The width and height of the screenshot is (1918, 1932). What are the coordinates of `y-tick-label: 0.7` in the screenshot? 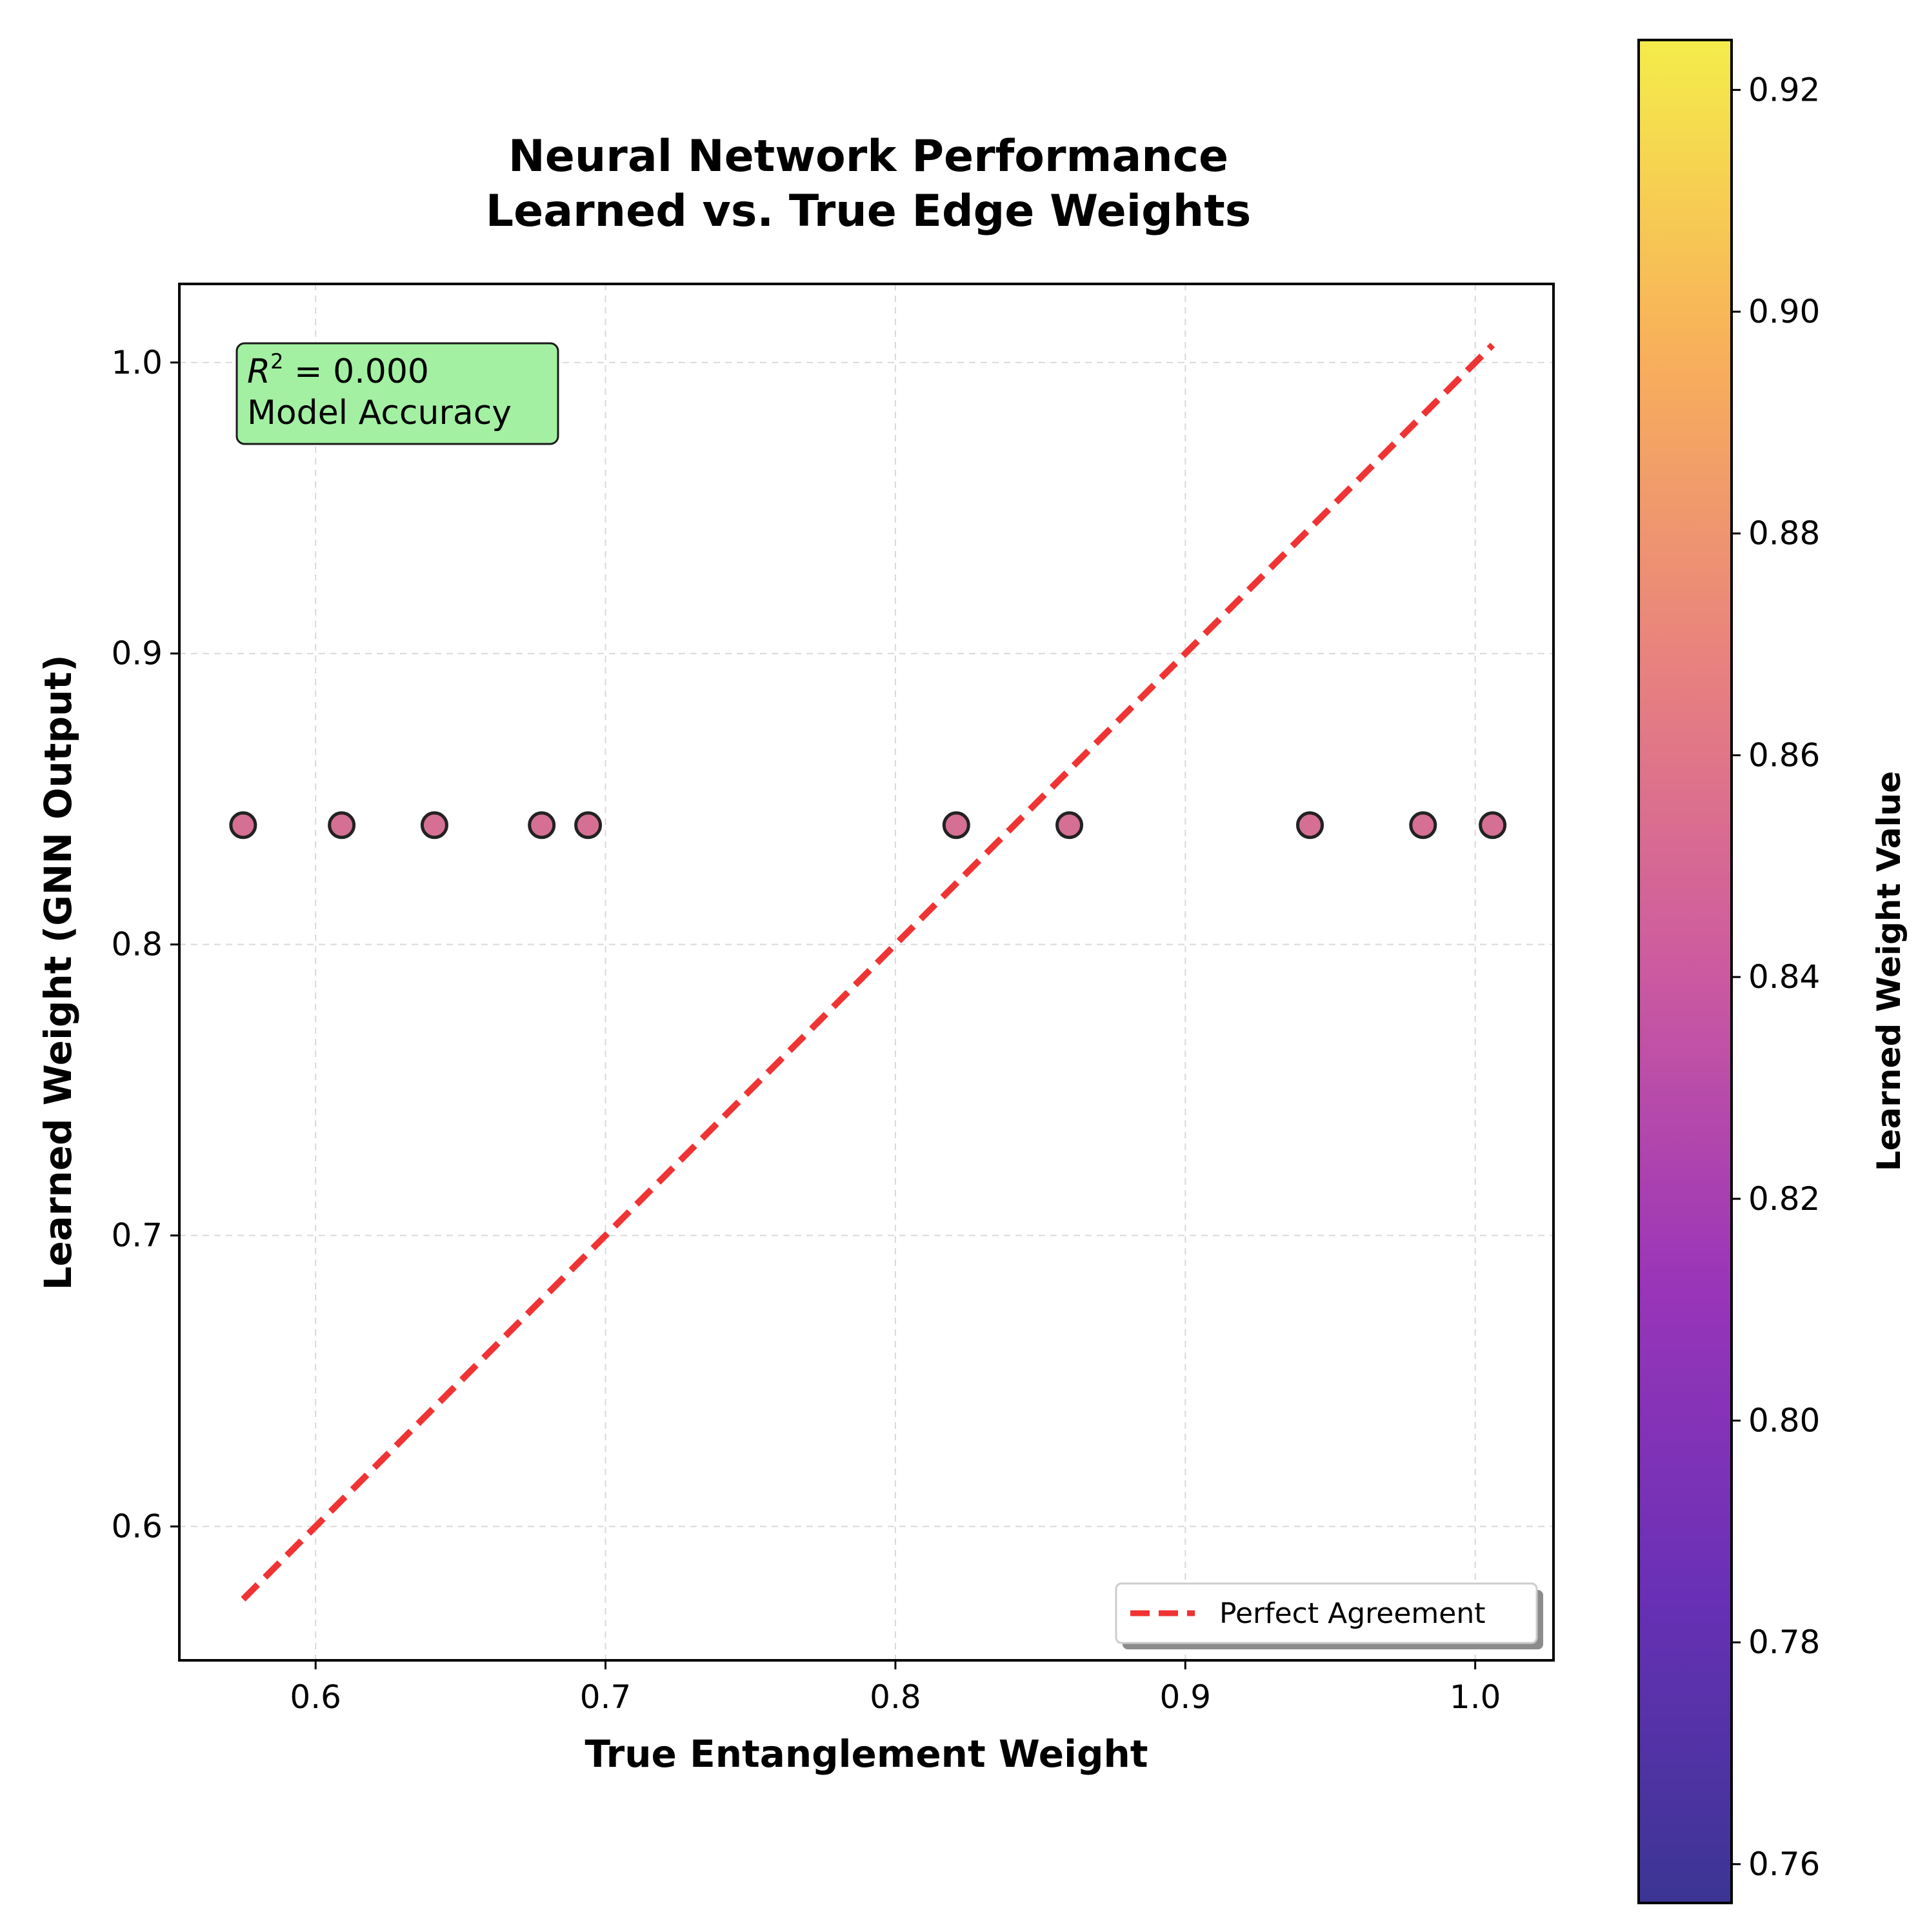 It's located at (137, 1235).